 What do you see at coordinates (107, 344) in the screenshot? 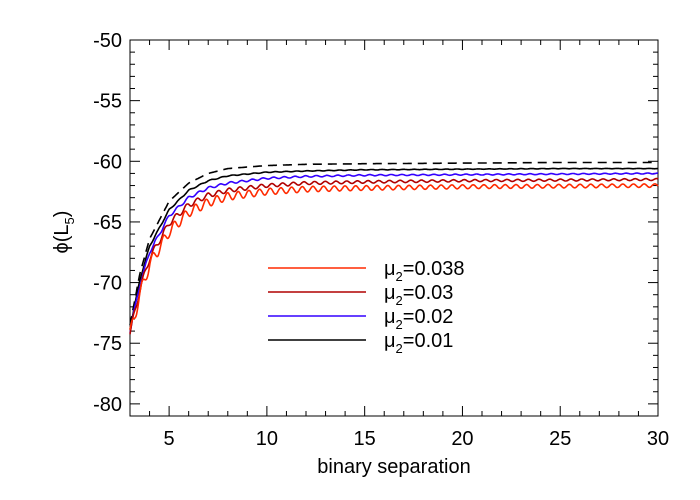
I see `y-tick-label: -75` at bounding box center [107, 344].